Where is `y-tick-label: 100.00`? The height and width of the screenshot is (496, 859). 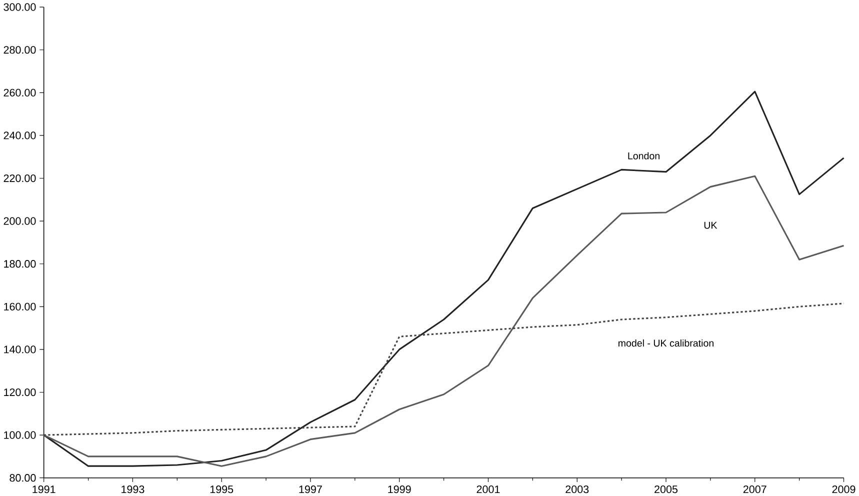
y-tick-label: 100.00 is located at coordinates (20, 435).